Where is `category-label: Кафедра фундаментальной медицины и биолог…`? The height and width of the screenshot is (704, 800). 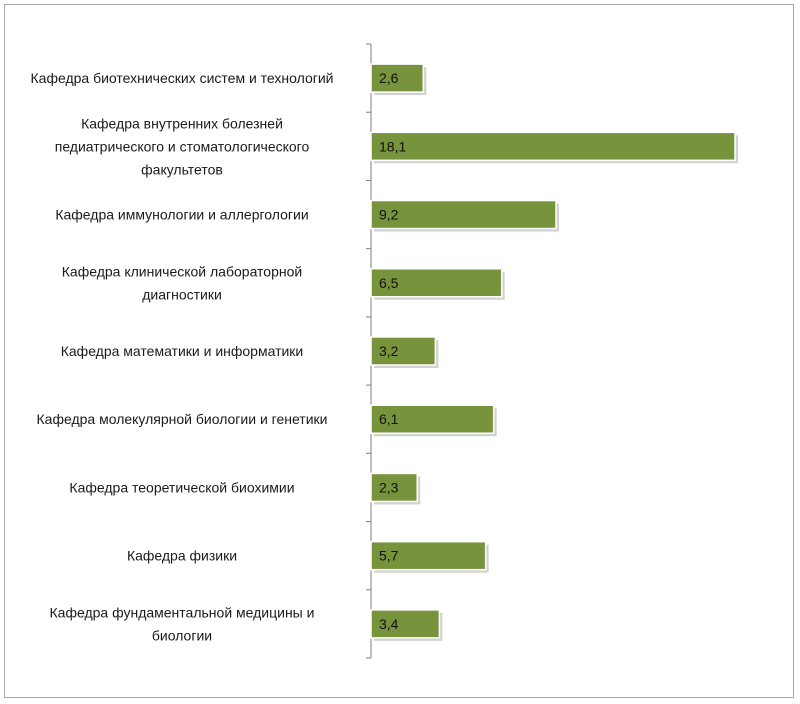
category-label: Кафедра фундаментальной медицины и биолог… is located at coordinates (182, 623).